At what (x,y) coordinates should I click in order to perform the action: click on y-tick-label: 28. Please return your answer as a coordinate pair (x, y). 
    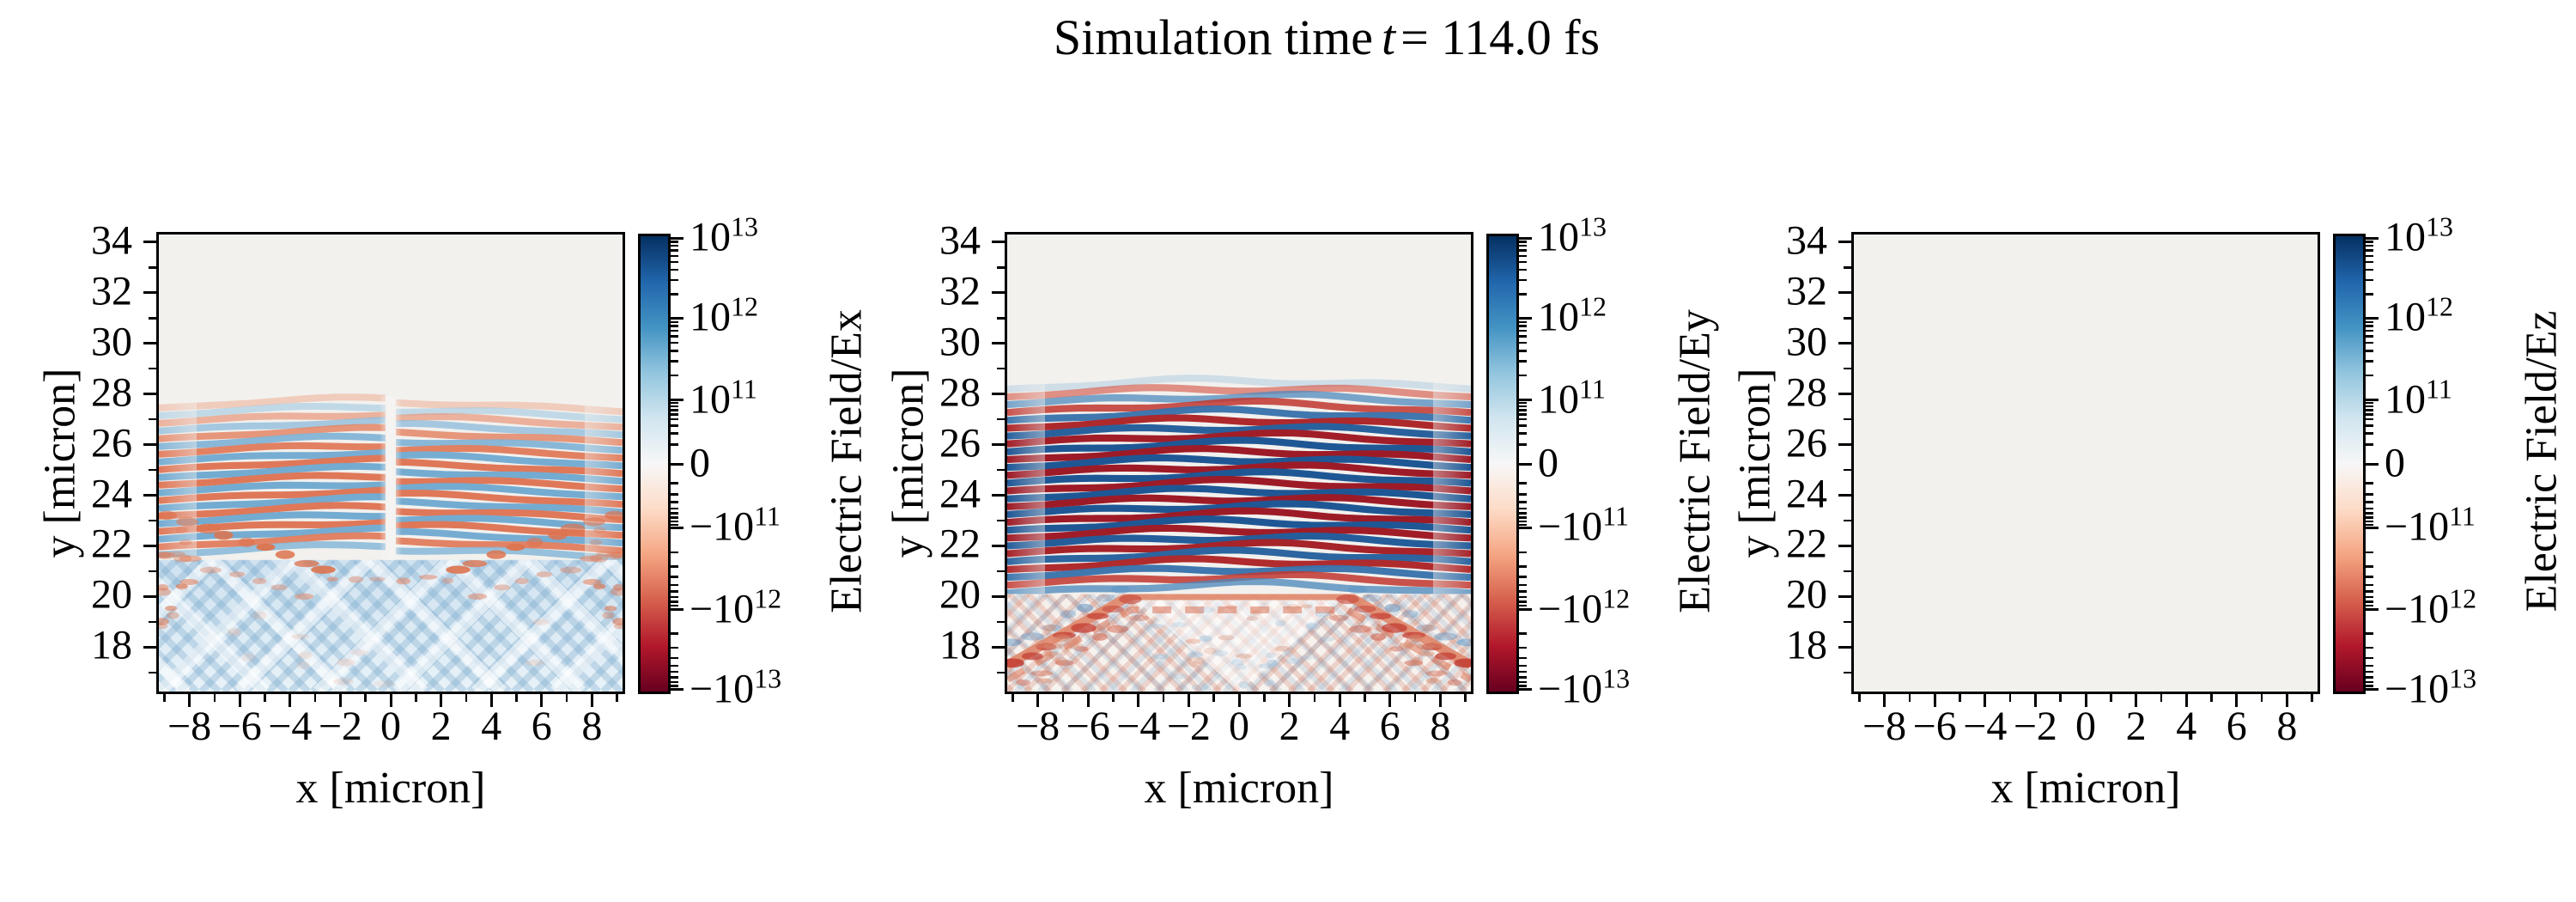
    Looking at the image, I should click on (1806, 392).